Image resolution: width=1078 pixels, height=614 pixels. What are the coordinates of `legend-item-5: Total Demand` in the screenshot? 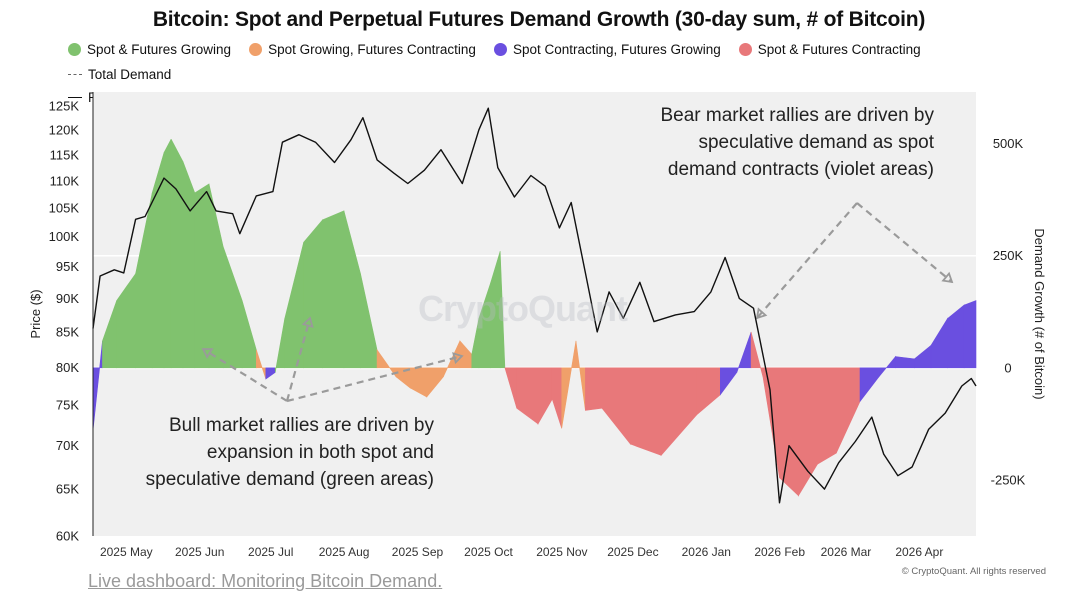 It's located at (119, 74).